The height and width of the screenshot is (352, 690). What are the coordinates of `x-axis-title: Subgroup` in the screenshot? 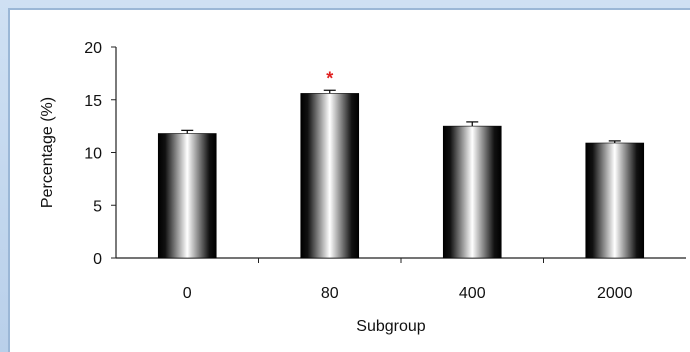 It's located at (390, 326).